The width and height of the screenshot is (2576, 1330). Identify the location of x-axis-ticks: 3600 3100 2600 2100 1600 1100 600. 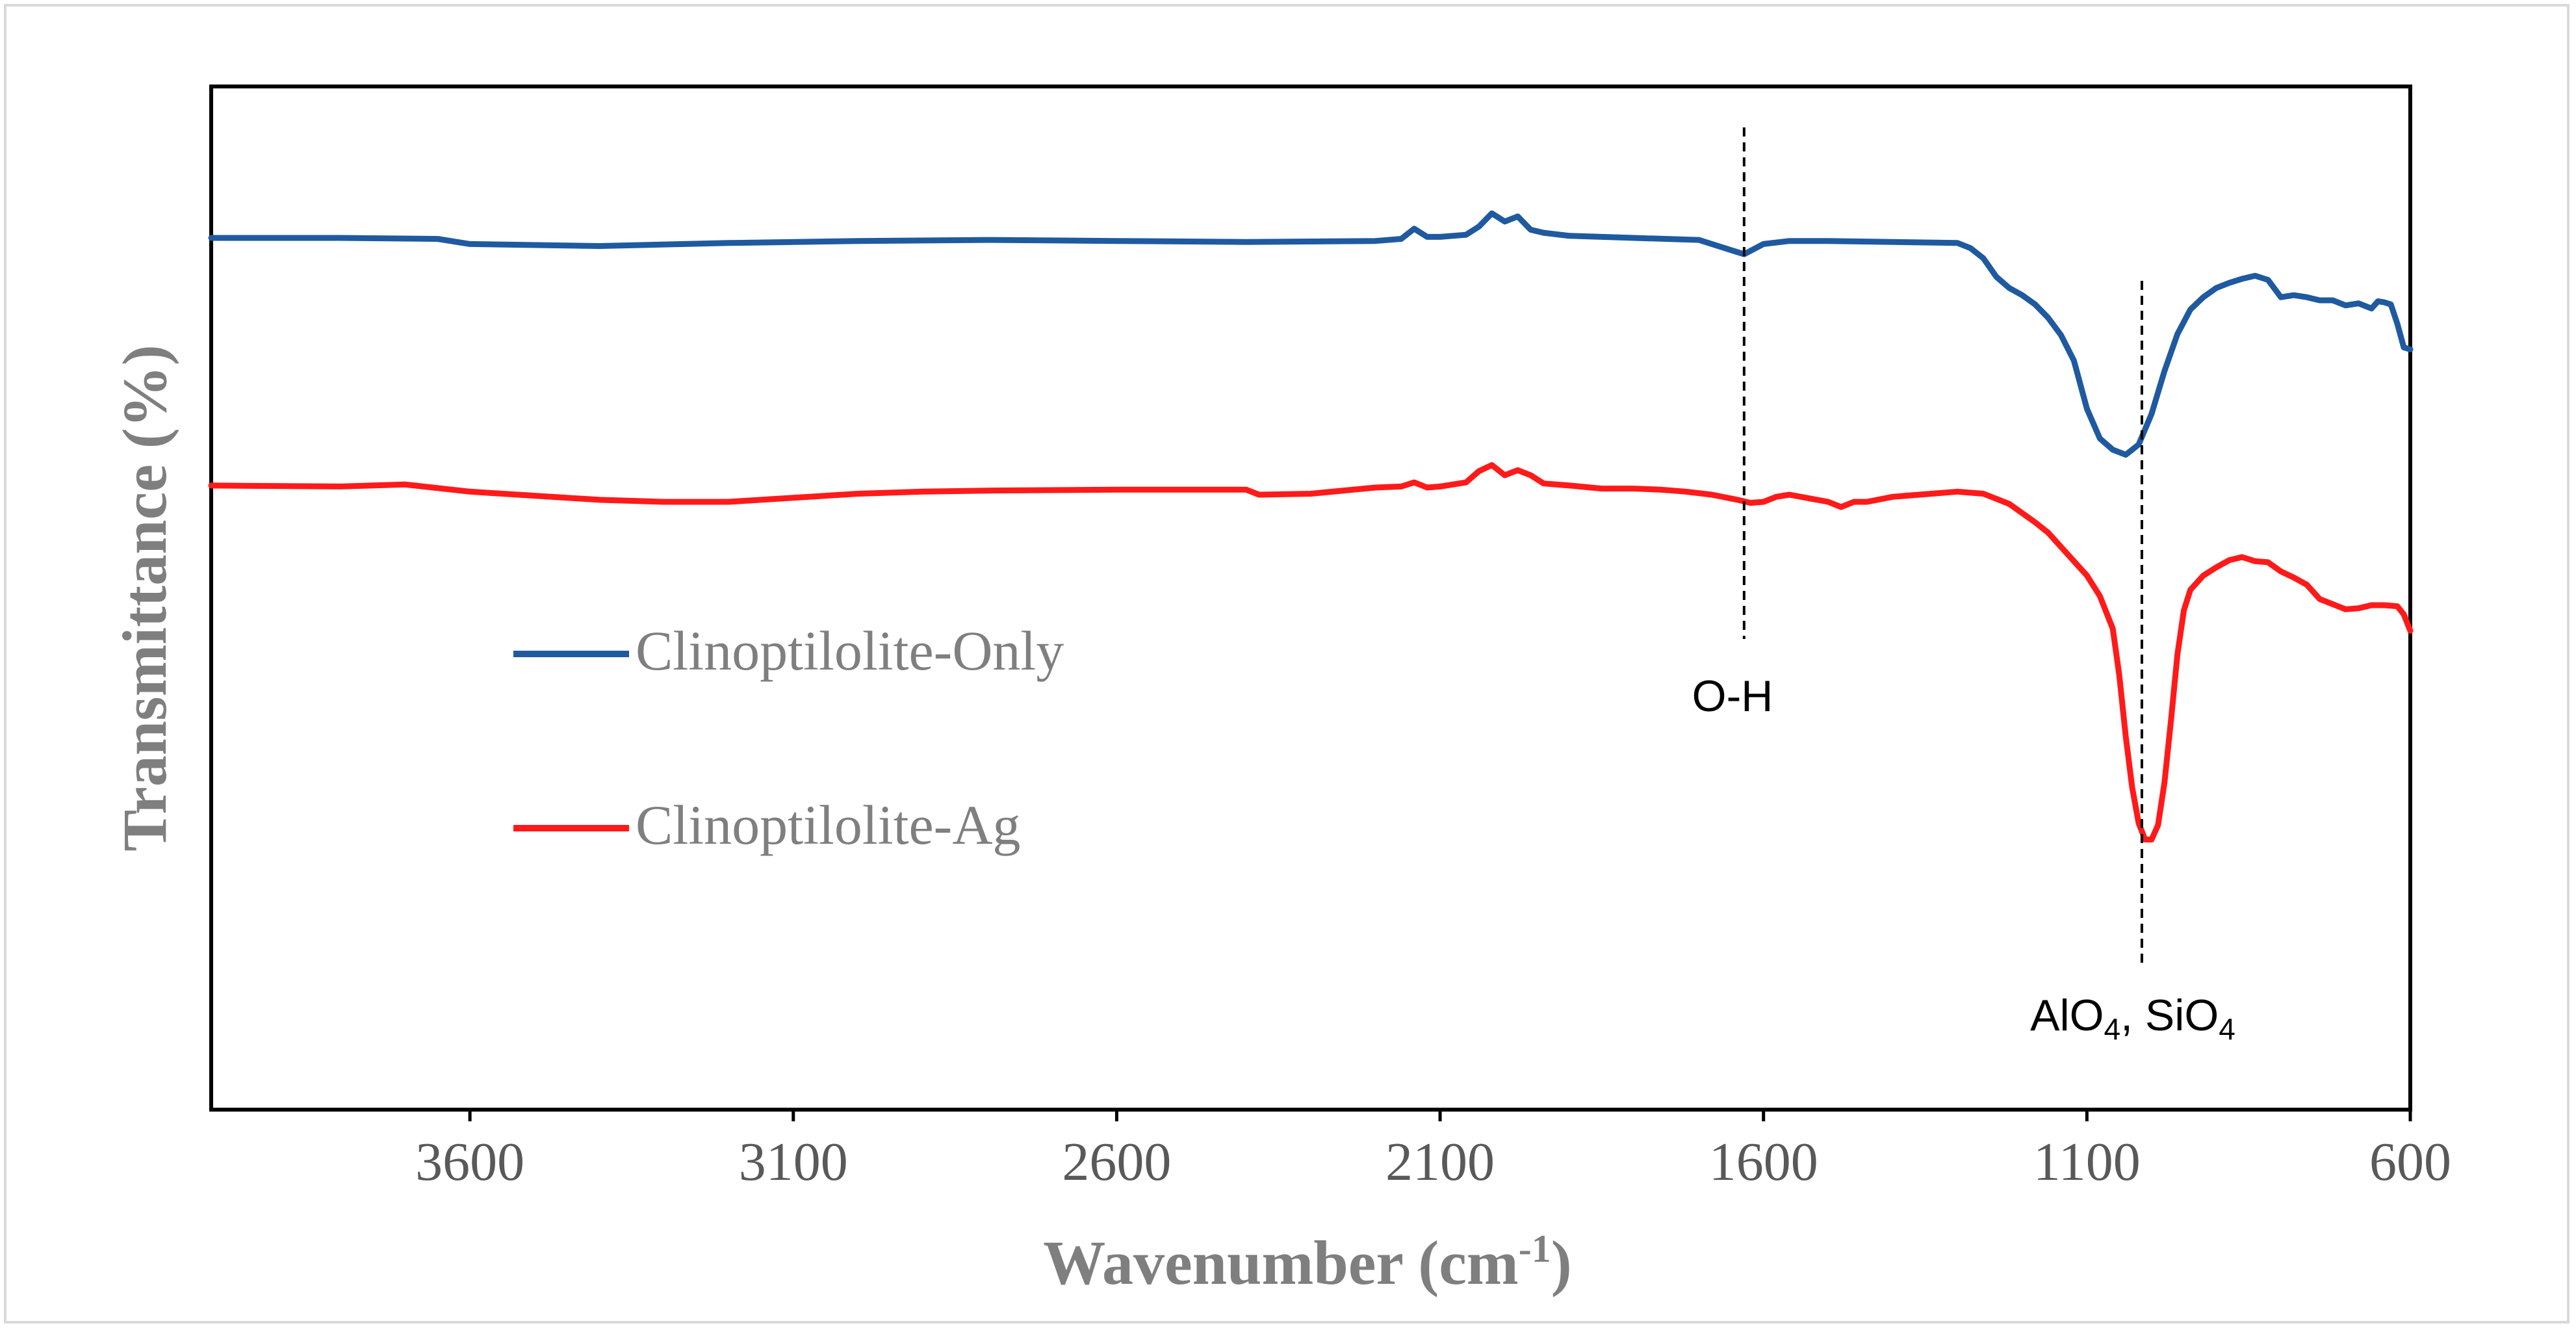
(1433, 1151).